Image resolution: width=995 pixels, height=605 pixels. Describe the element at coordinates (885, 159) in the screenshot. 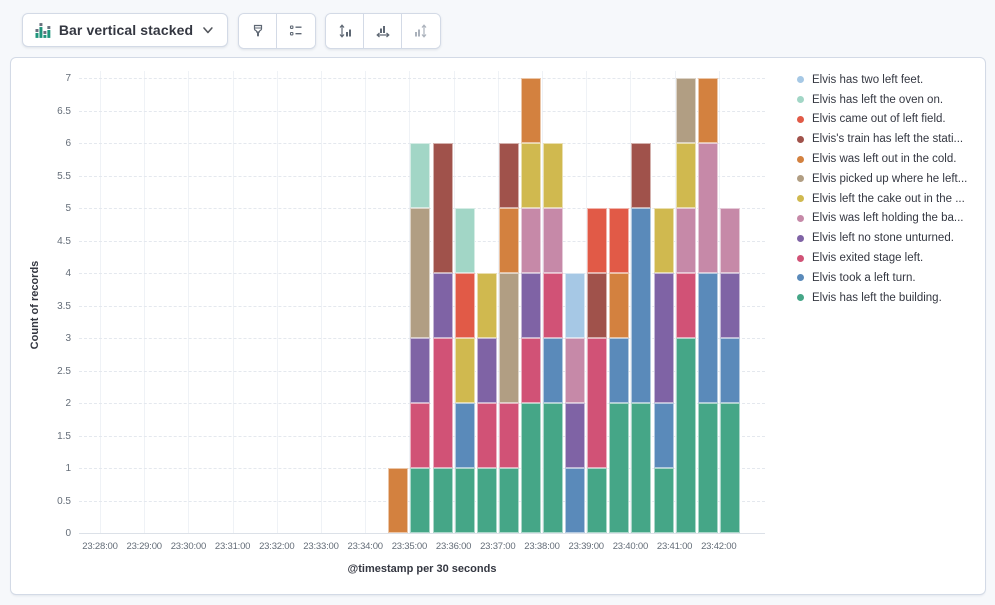

I see `legend-item: Elvis was left out in the cold.` at that location.